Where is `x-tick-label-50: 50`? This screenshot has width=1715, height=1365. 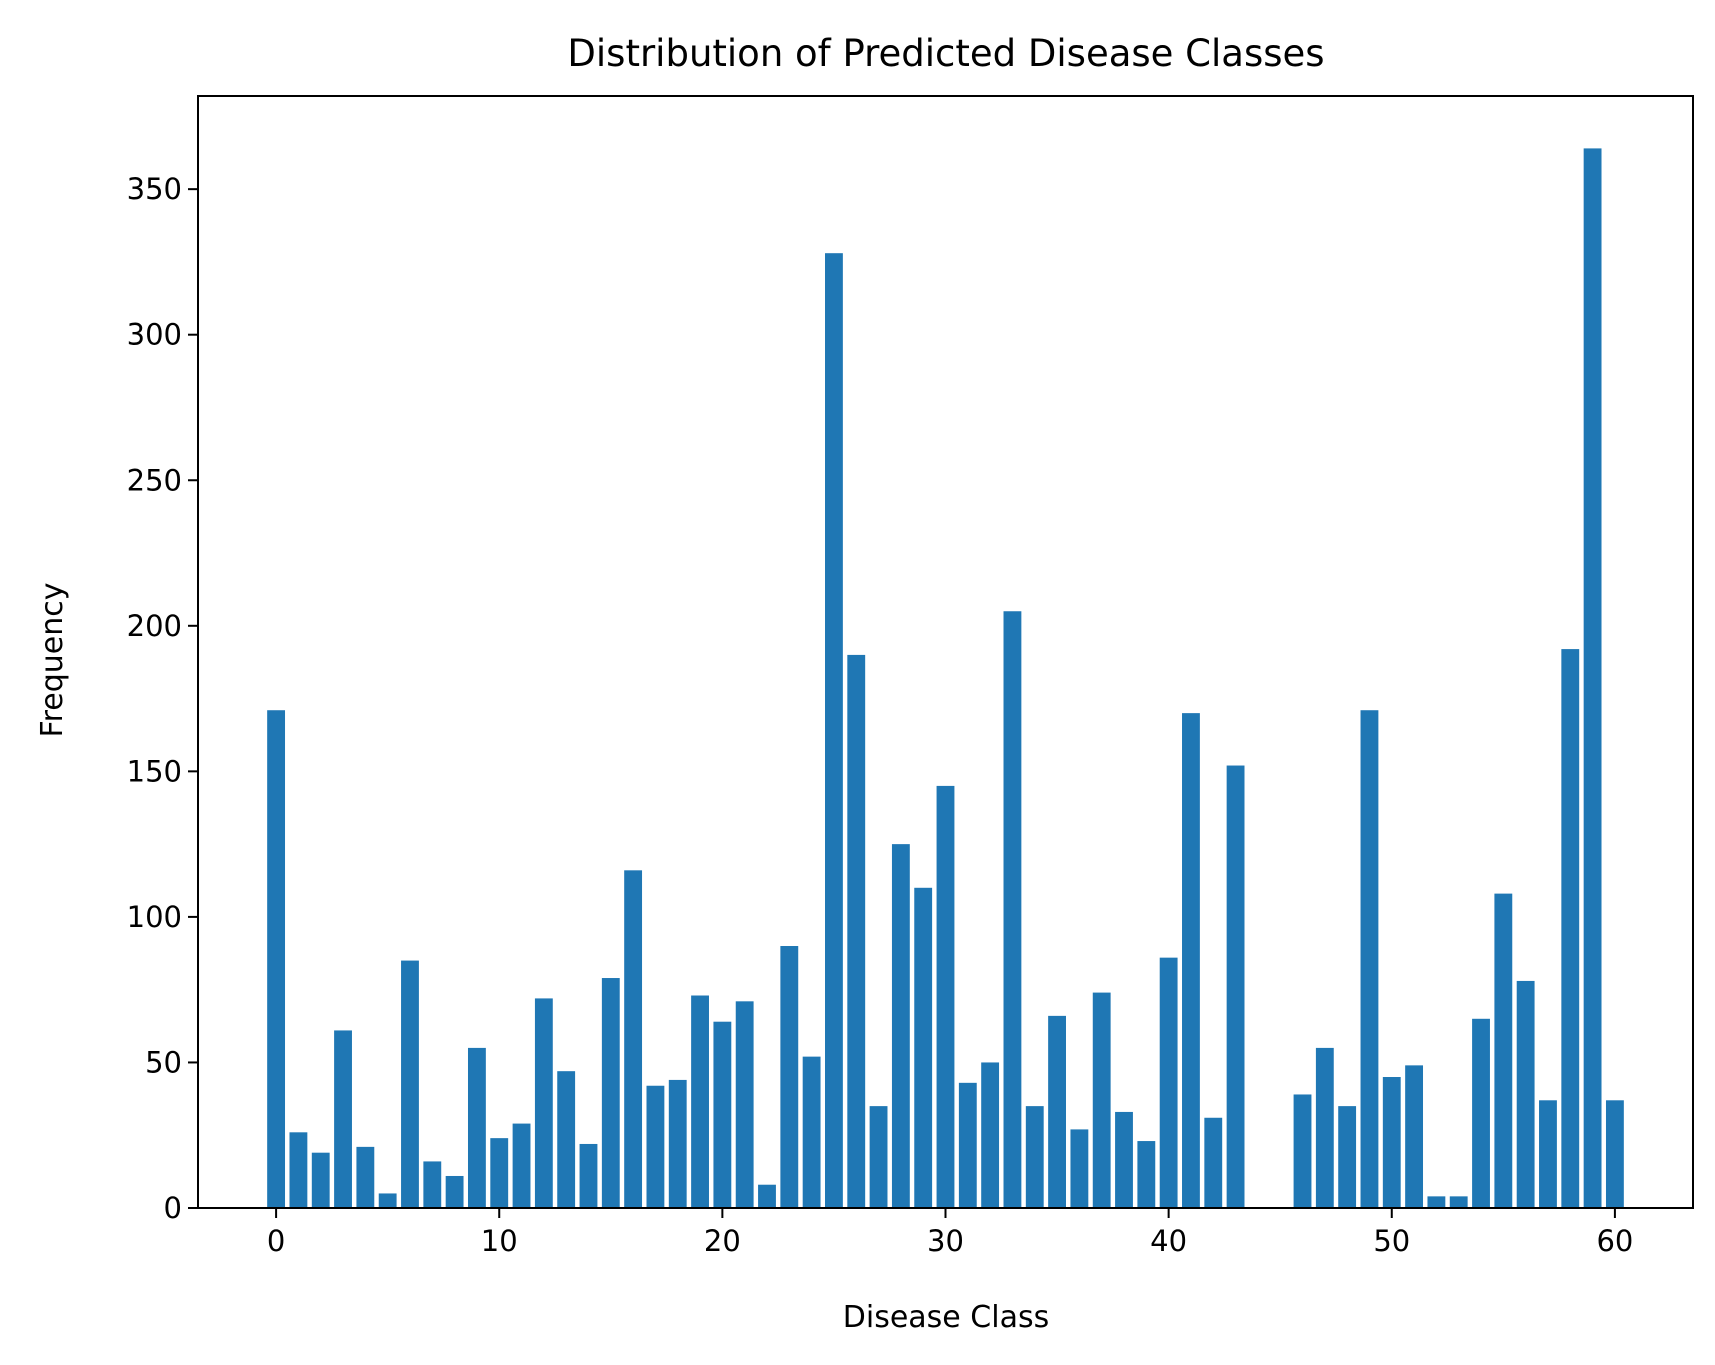 x-tick-label-50: 50 is located at coordinates (1391, 1241).